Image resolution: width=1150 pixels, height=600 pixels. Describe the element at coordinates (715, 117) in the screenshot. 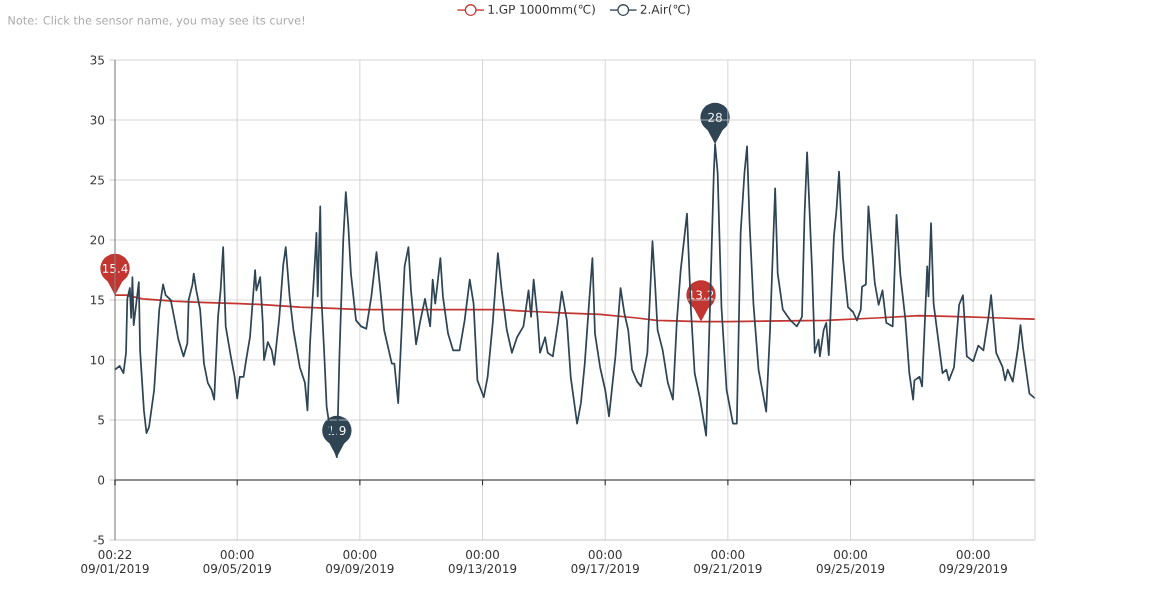

I see `annotation: 28` at that location.